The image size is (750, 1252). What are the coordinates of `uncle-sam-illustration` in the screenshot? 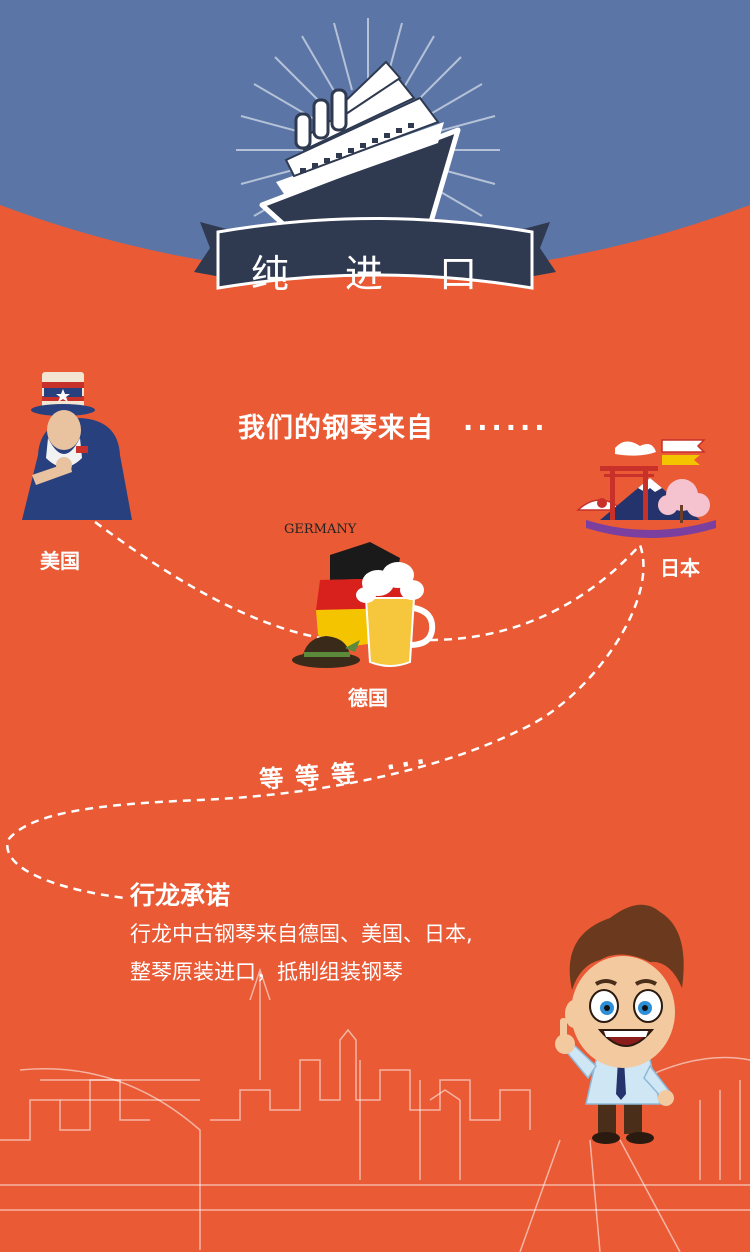 It's located at (77, 446).